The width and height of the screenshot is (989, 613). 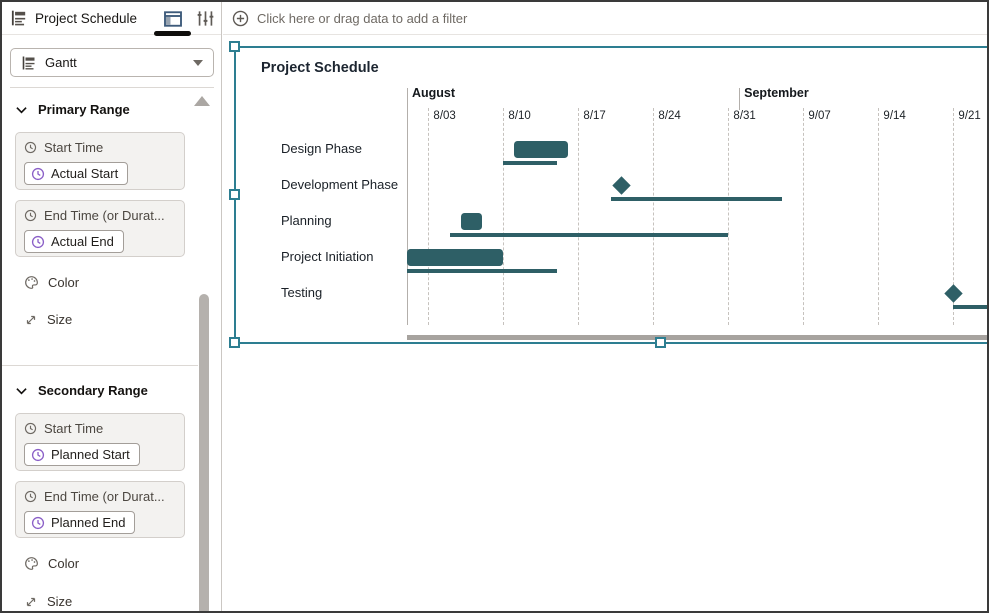 I want to click on viz-type-dropdown: Gantt, so click(x=112, y=62).